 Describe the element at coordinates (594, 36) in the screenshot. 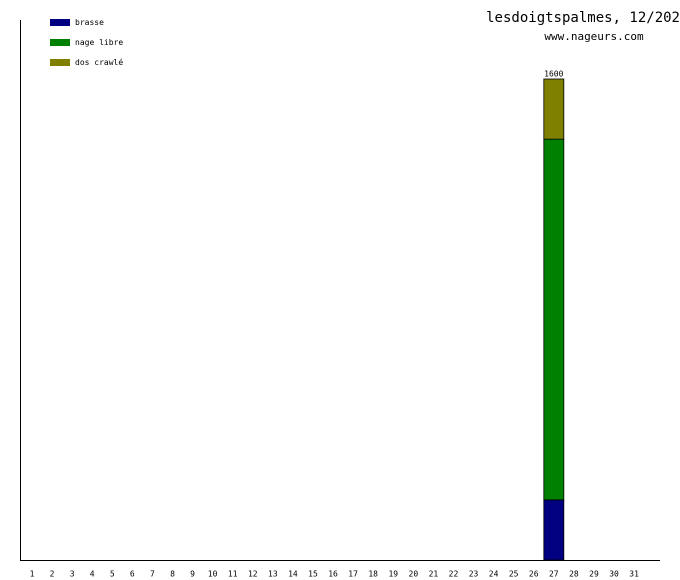

I see `chart-subtitle: www.nageurs.com` at that location.